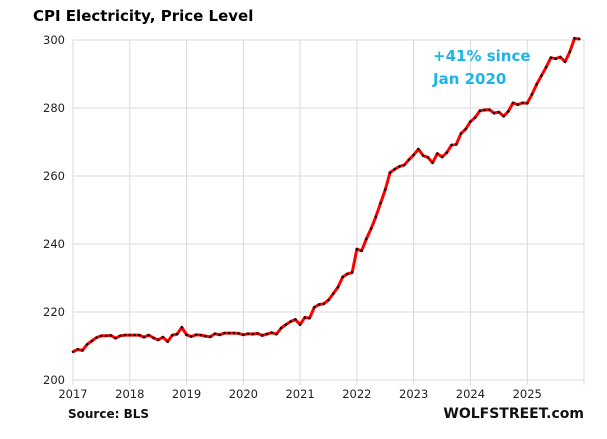  What do you see at coordinates (143, 16) in the screenshot?
I see `chart-title: CPI Electricity, Price Level` at bounding box center [143, 16].